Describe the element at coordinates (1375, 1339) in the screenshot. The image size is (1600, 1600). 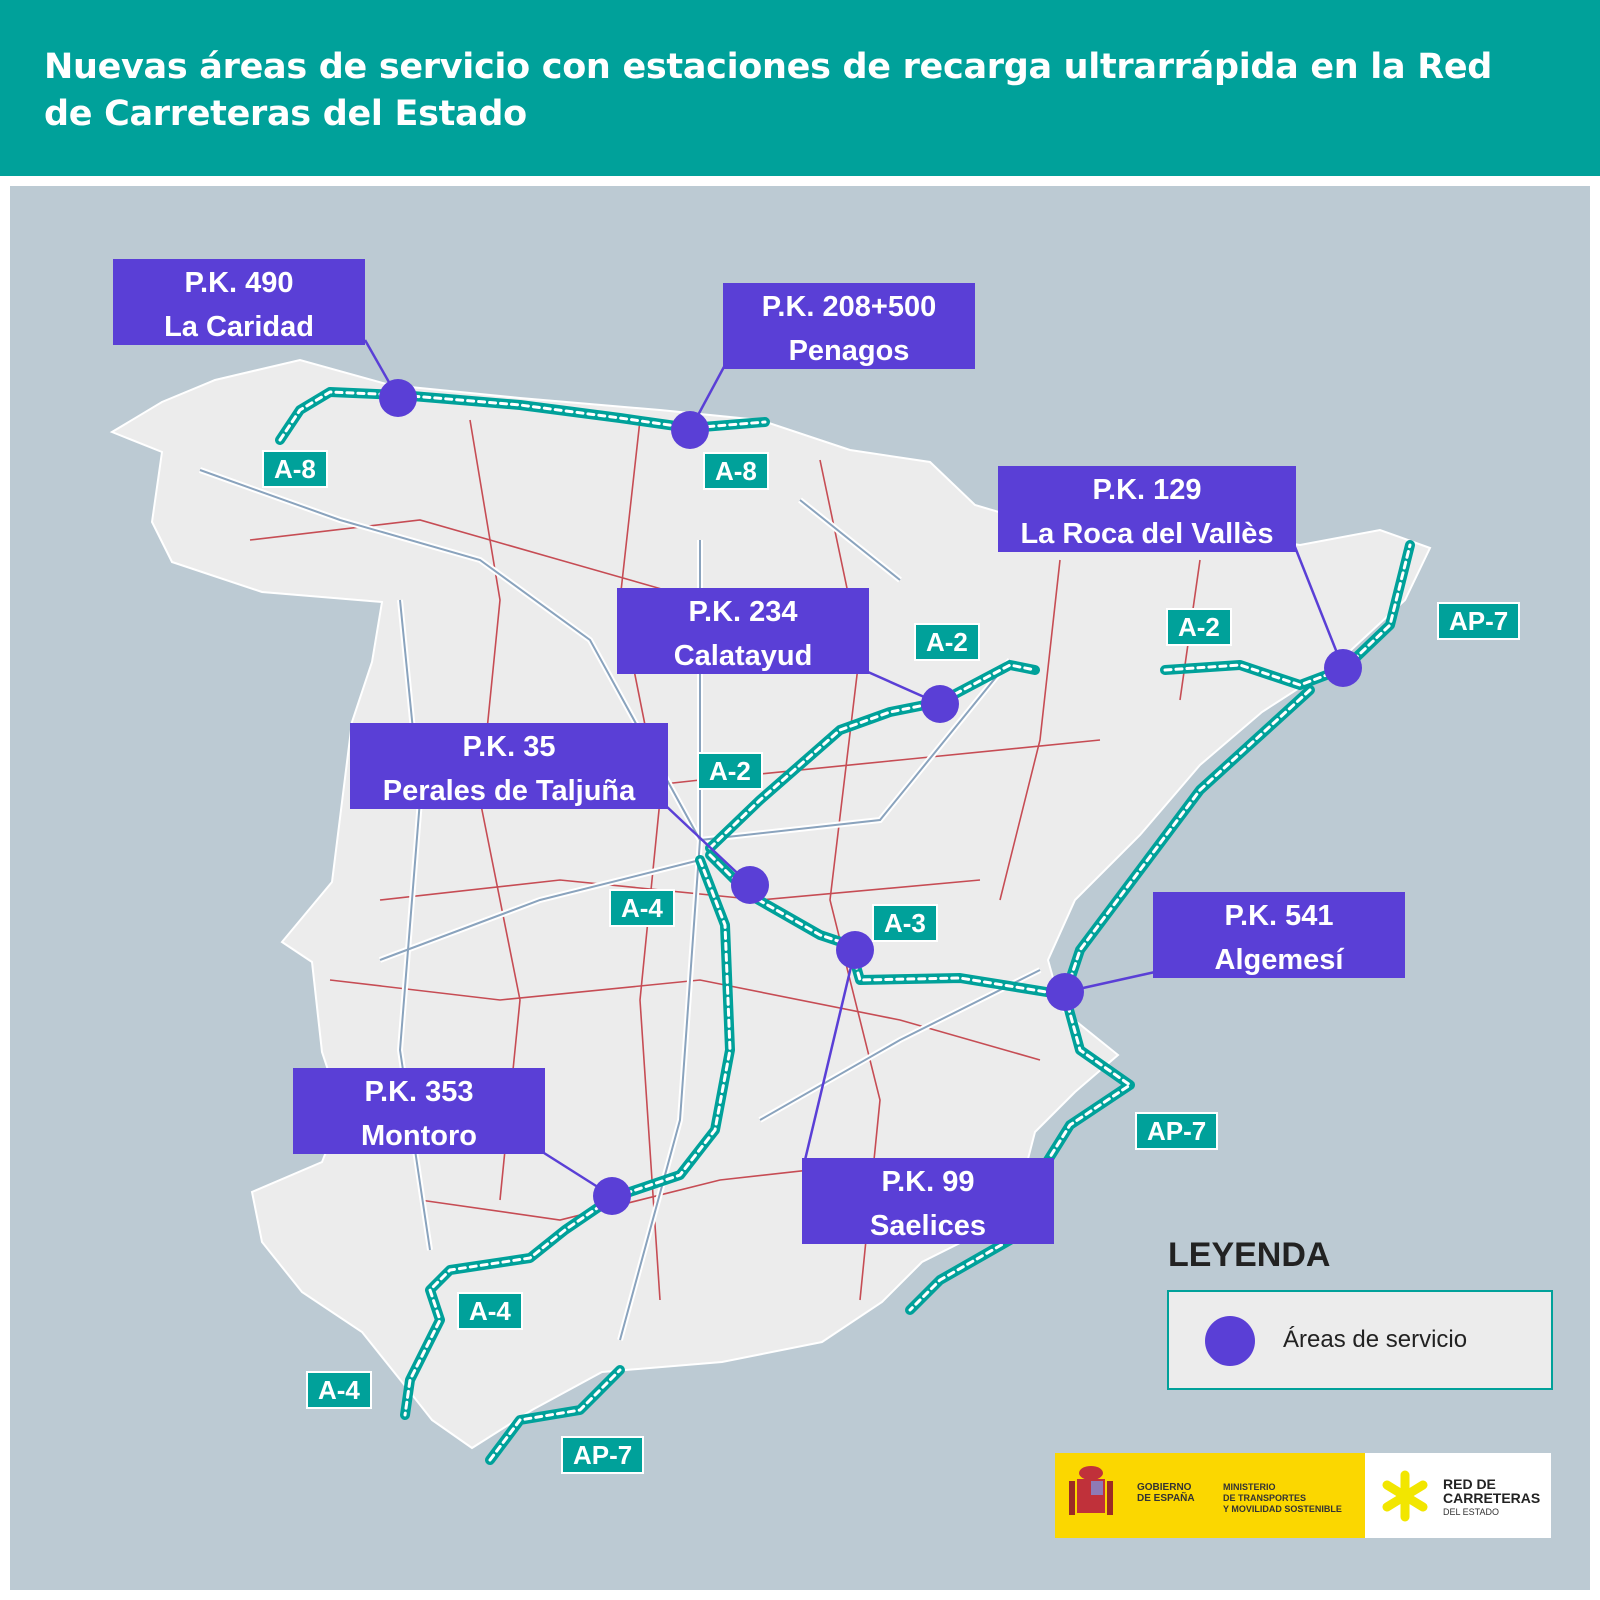
I see `legend-label: Áreas de servicio` at that location.